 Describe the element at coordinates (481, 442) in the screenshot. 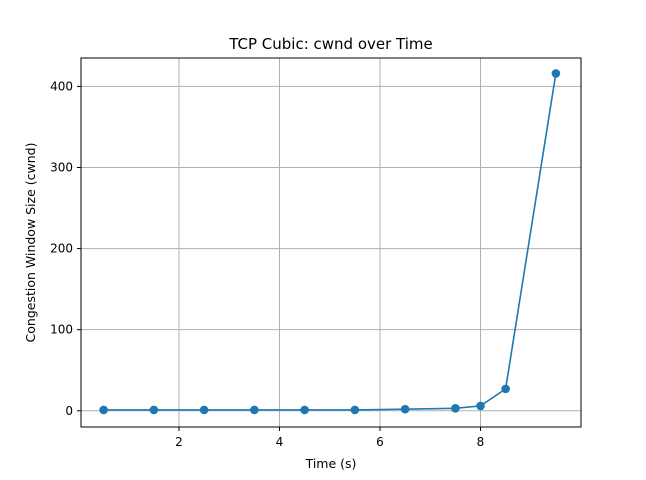

I see `x-tick-label: 8` at that location.